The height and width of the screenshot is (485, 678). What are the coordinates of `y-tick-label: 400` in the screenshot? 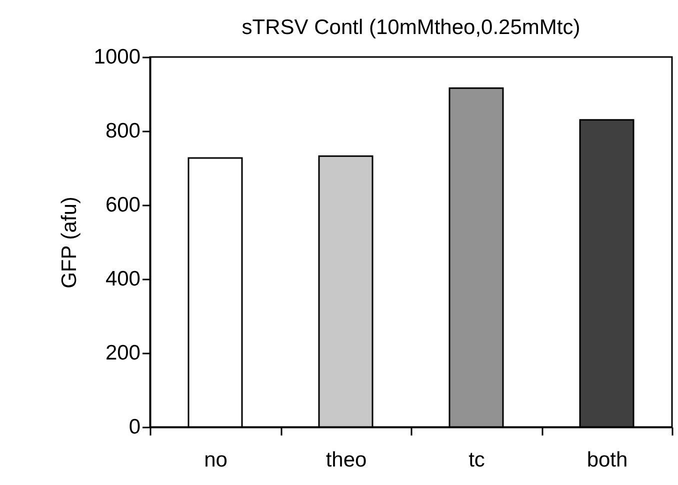 It's located at (122, 279).